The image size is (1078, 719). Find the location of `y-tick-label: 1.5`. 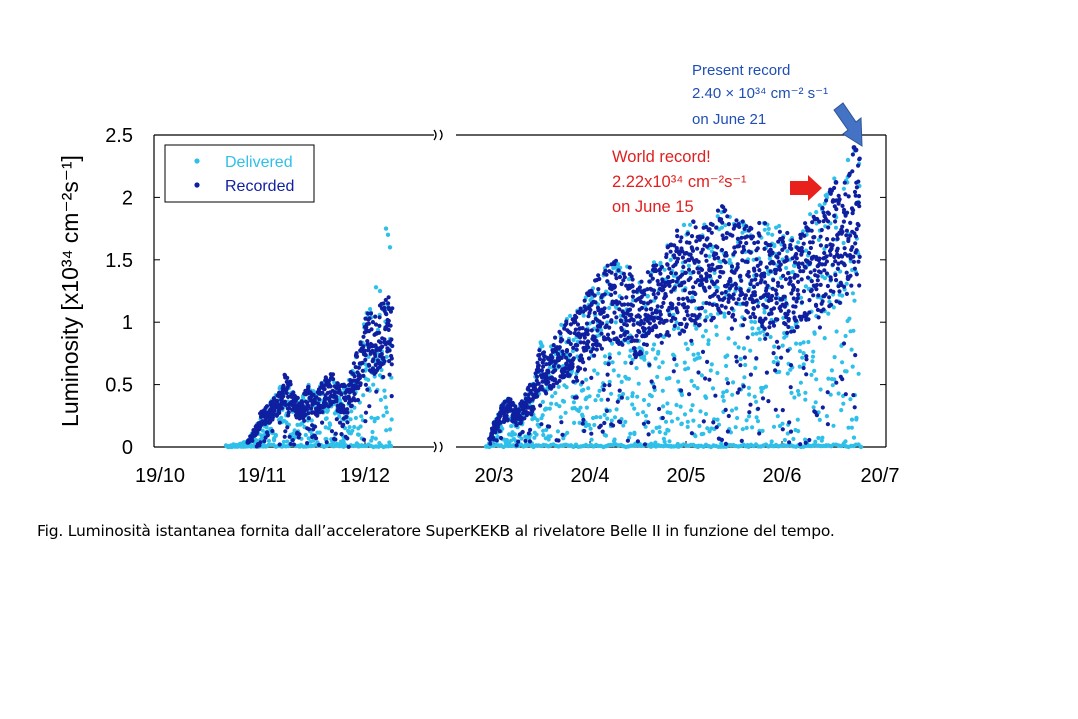

y-tick-label: 1.5 is located at coordinates (119, 261).